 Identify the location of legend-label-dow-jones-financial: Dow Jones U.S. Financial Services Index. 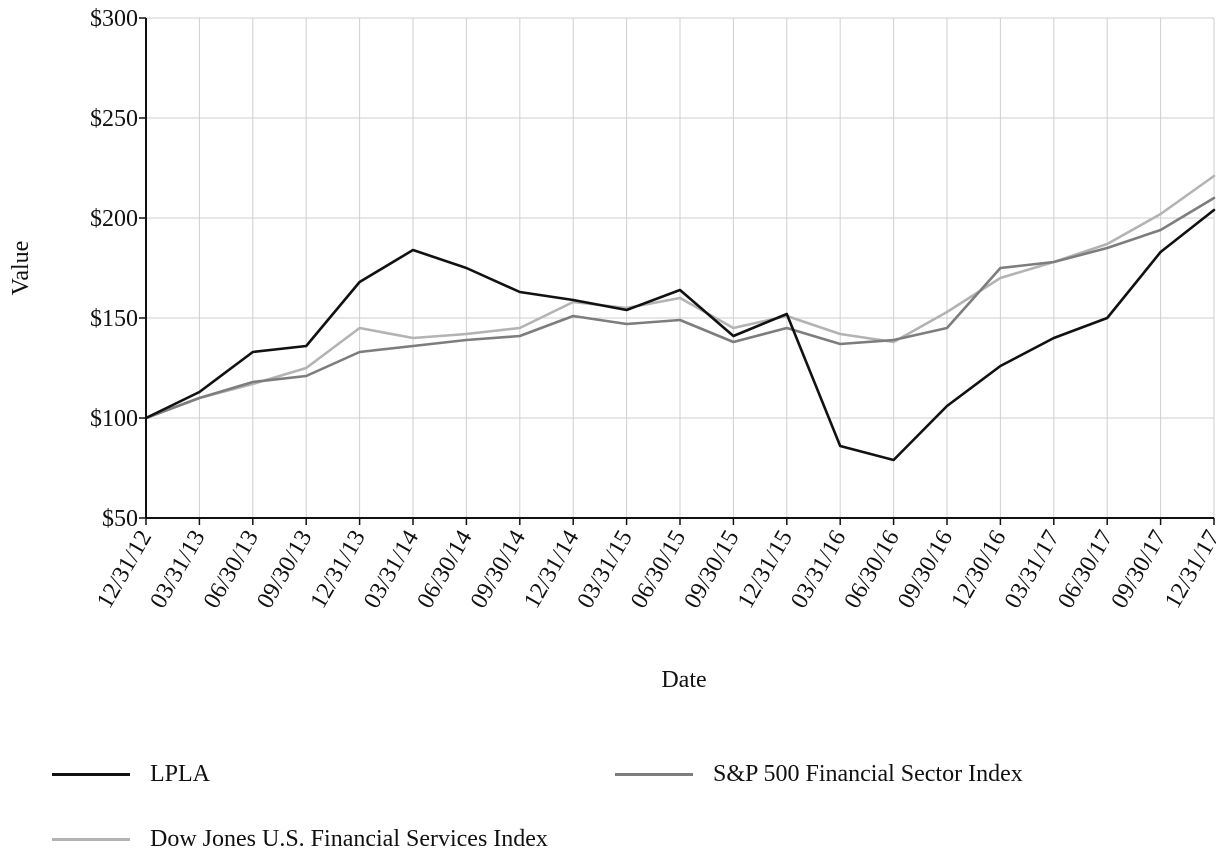
(349, 838).